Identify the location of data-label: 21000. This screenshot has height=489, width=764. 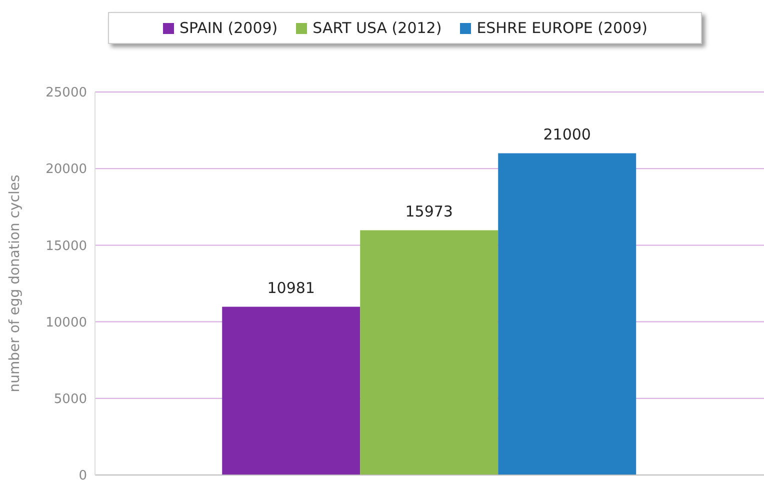
(567, 134).